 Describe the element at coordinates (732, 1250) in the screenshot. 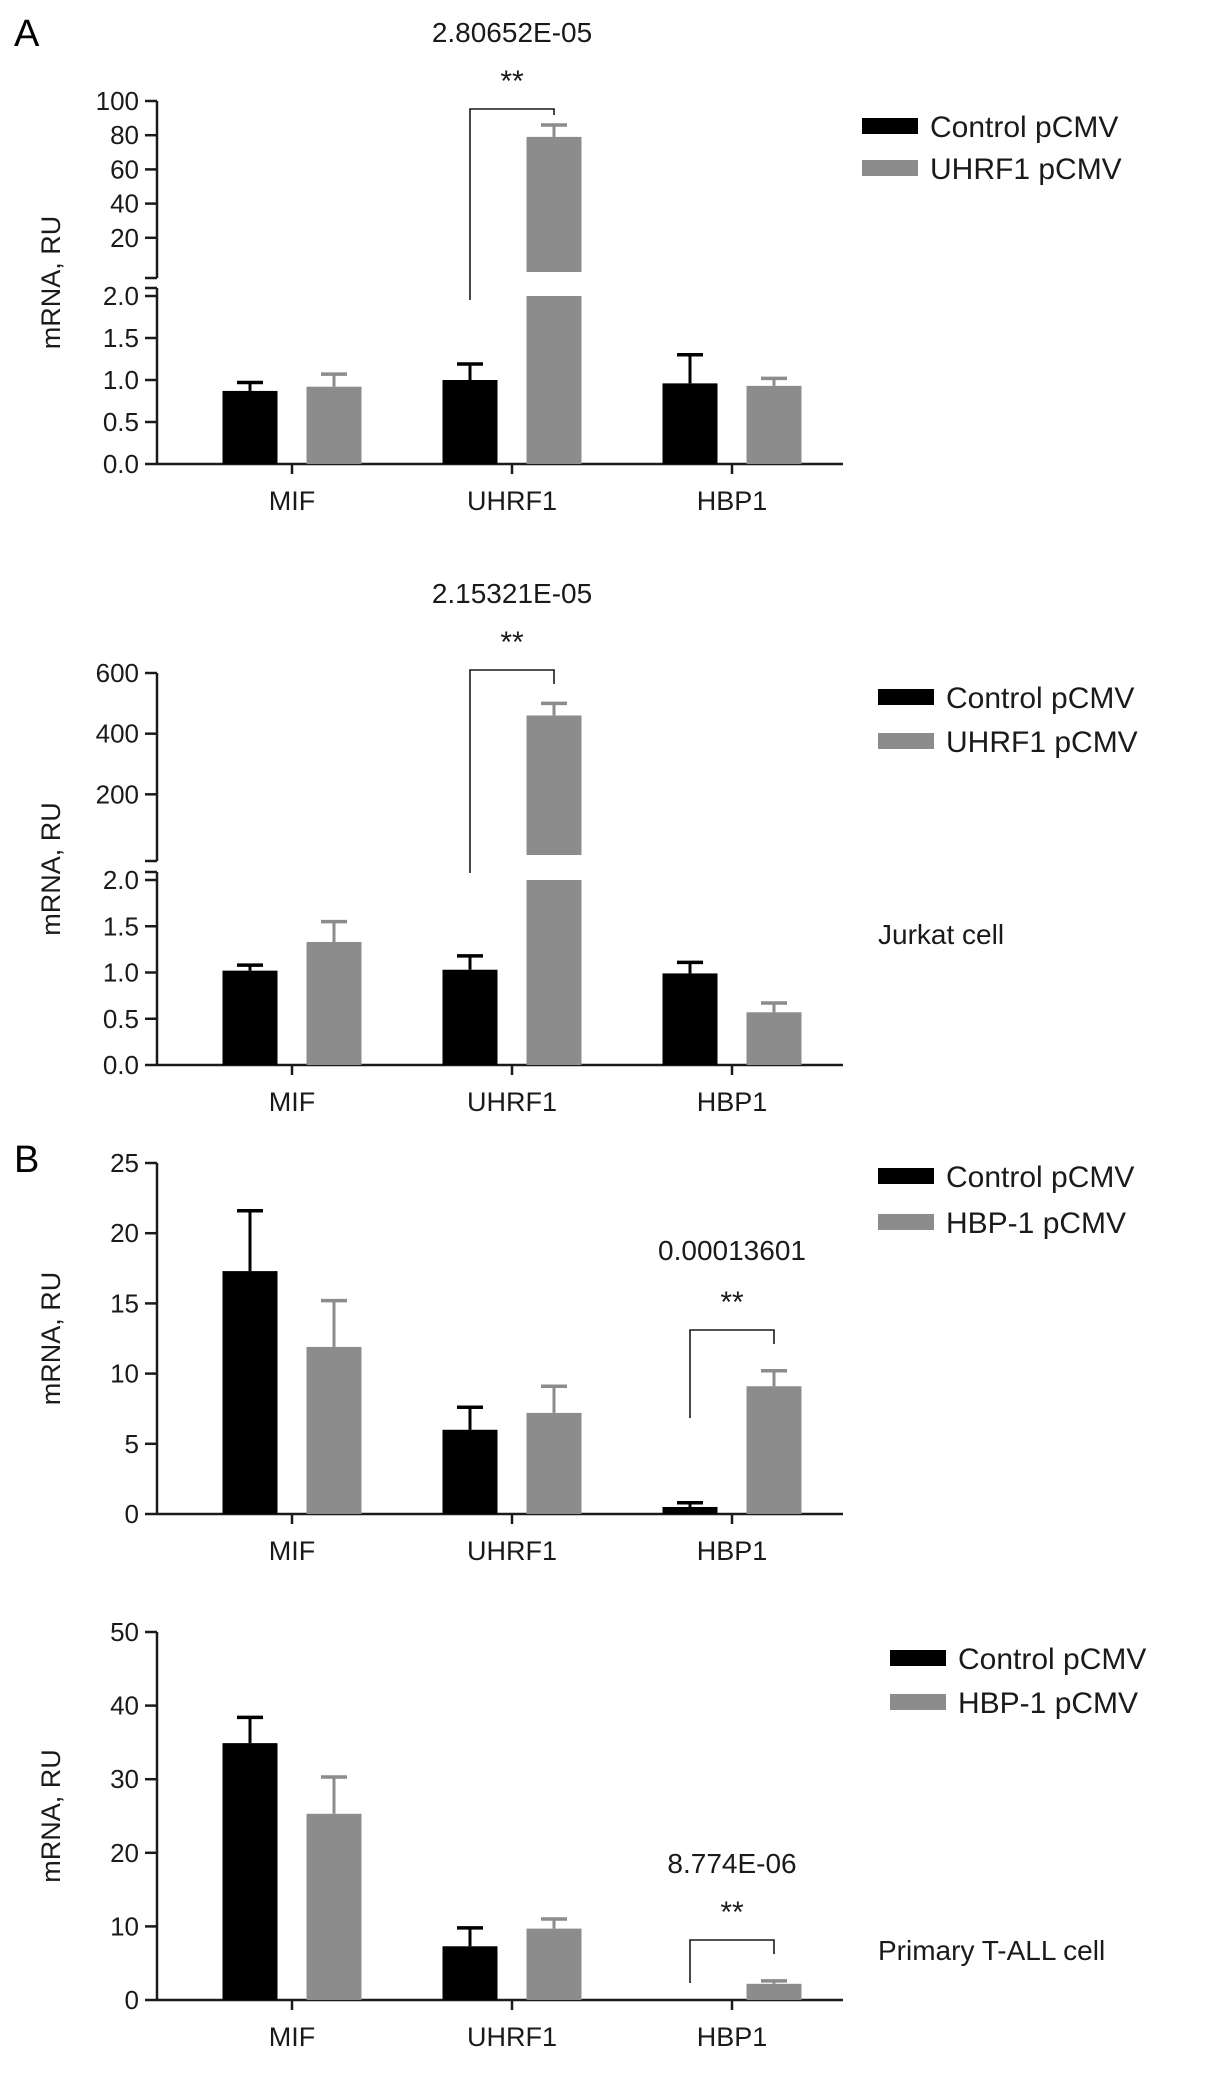

I see `p-value-label: 0.00013601` at that location.